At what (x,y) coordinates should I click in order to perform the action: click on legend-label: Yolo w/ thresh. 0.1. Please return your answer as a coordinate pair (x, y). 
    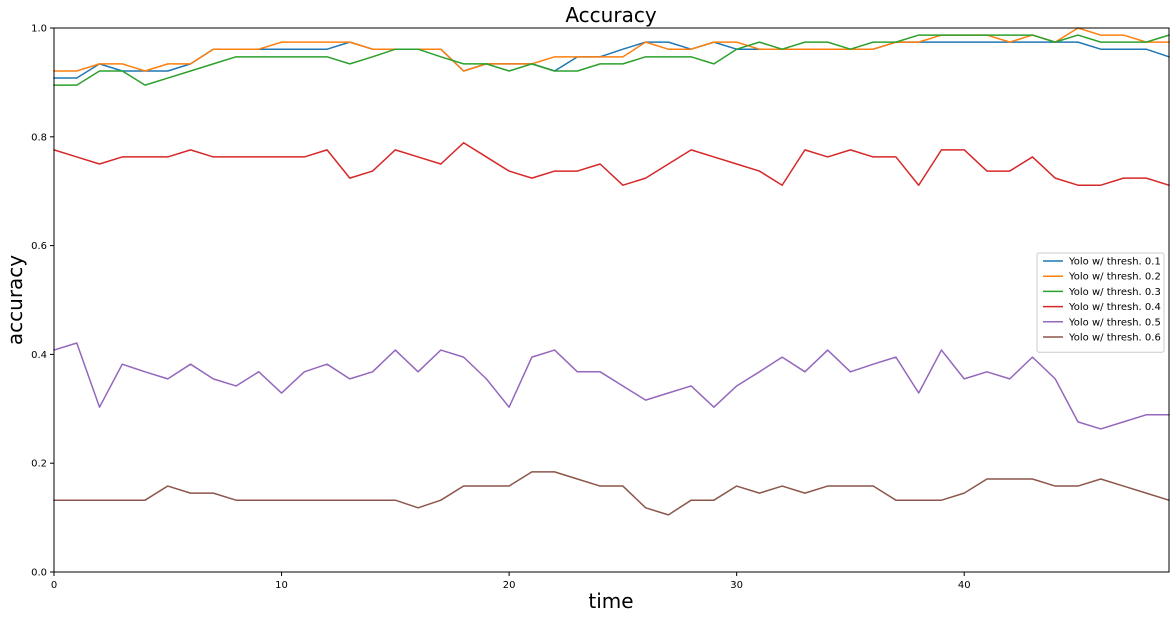
    Looking at the image, I should click on (1114, 262).